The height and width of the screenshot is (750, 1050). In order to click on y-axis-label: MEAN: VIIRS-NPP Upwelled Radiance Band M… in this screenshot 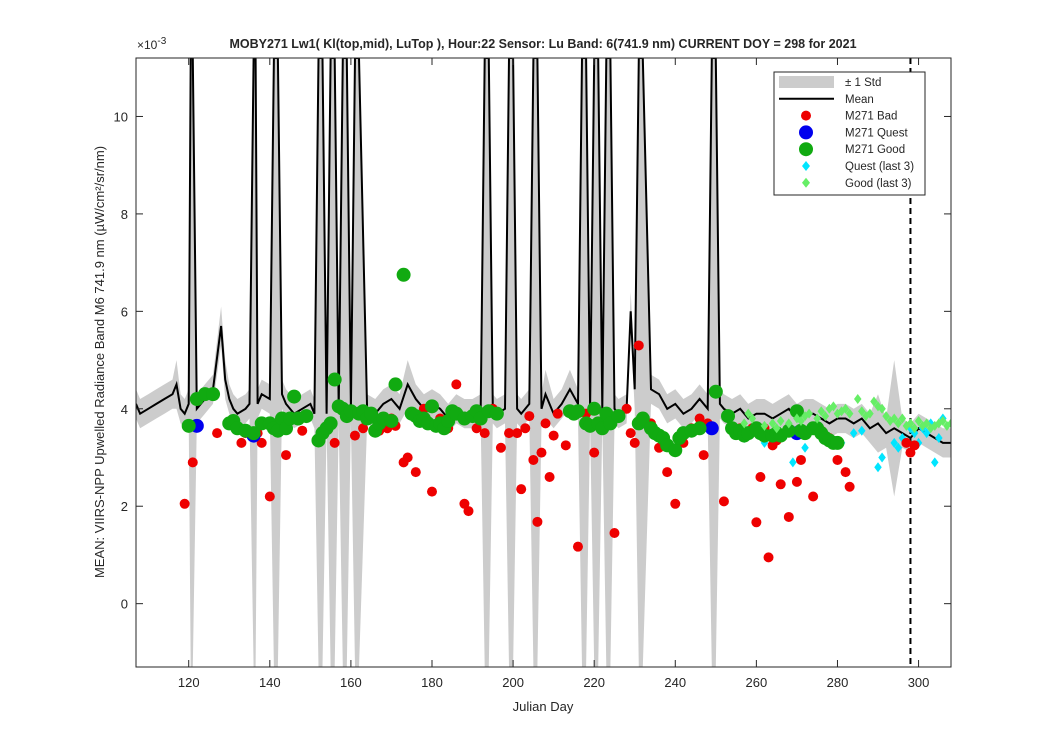, I will do `click(99, 362)`.